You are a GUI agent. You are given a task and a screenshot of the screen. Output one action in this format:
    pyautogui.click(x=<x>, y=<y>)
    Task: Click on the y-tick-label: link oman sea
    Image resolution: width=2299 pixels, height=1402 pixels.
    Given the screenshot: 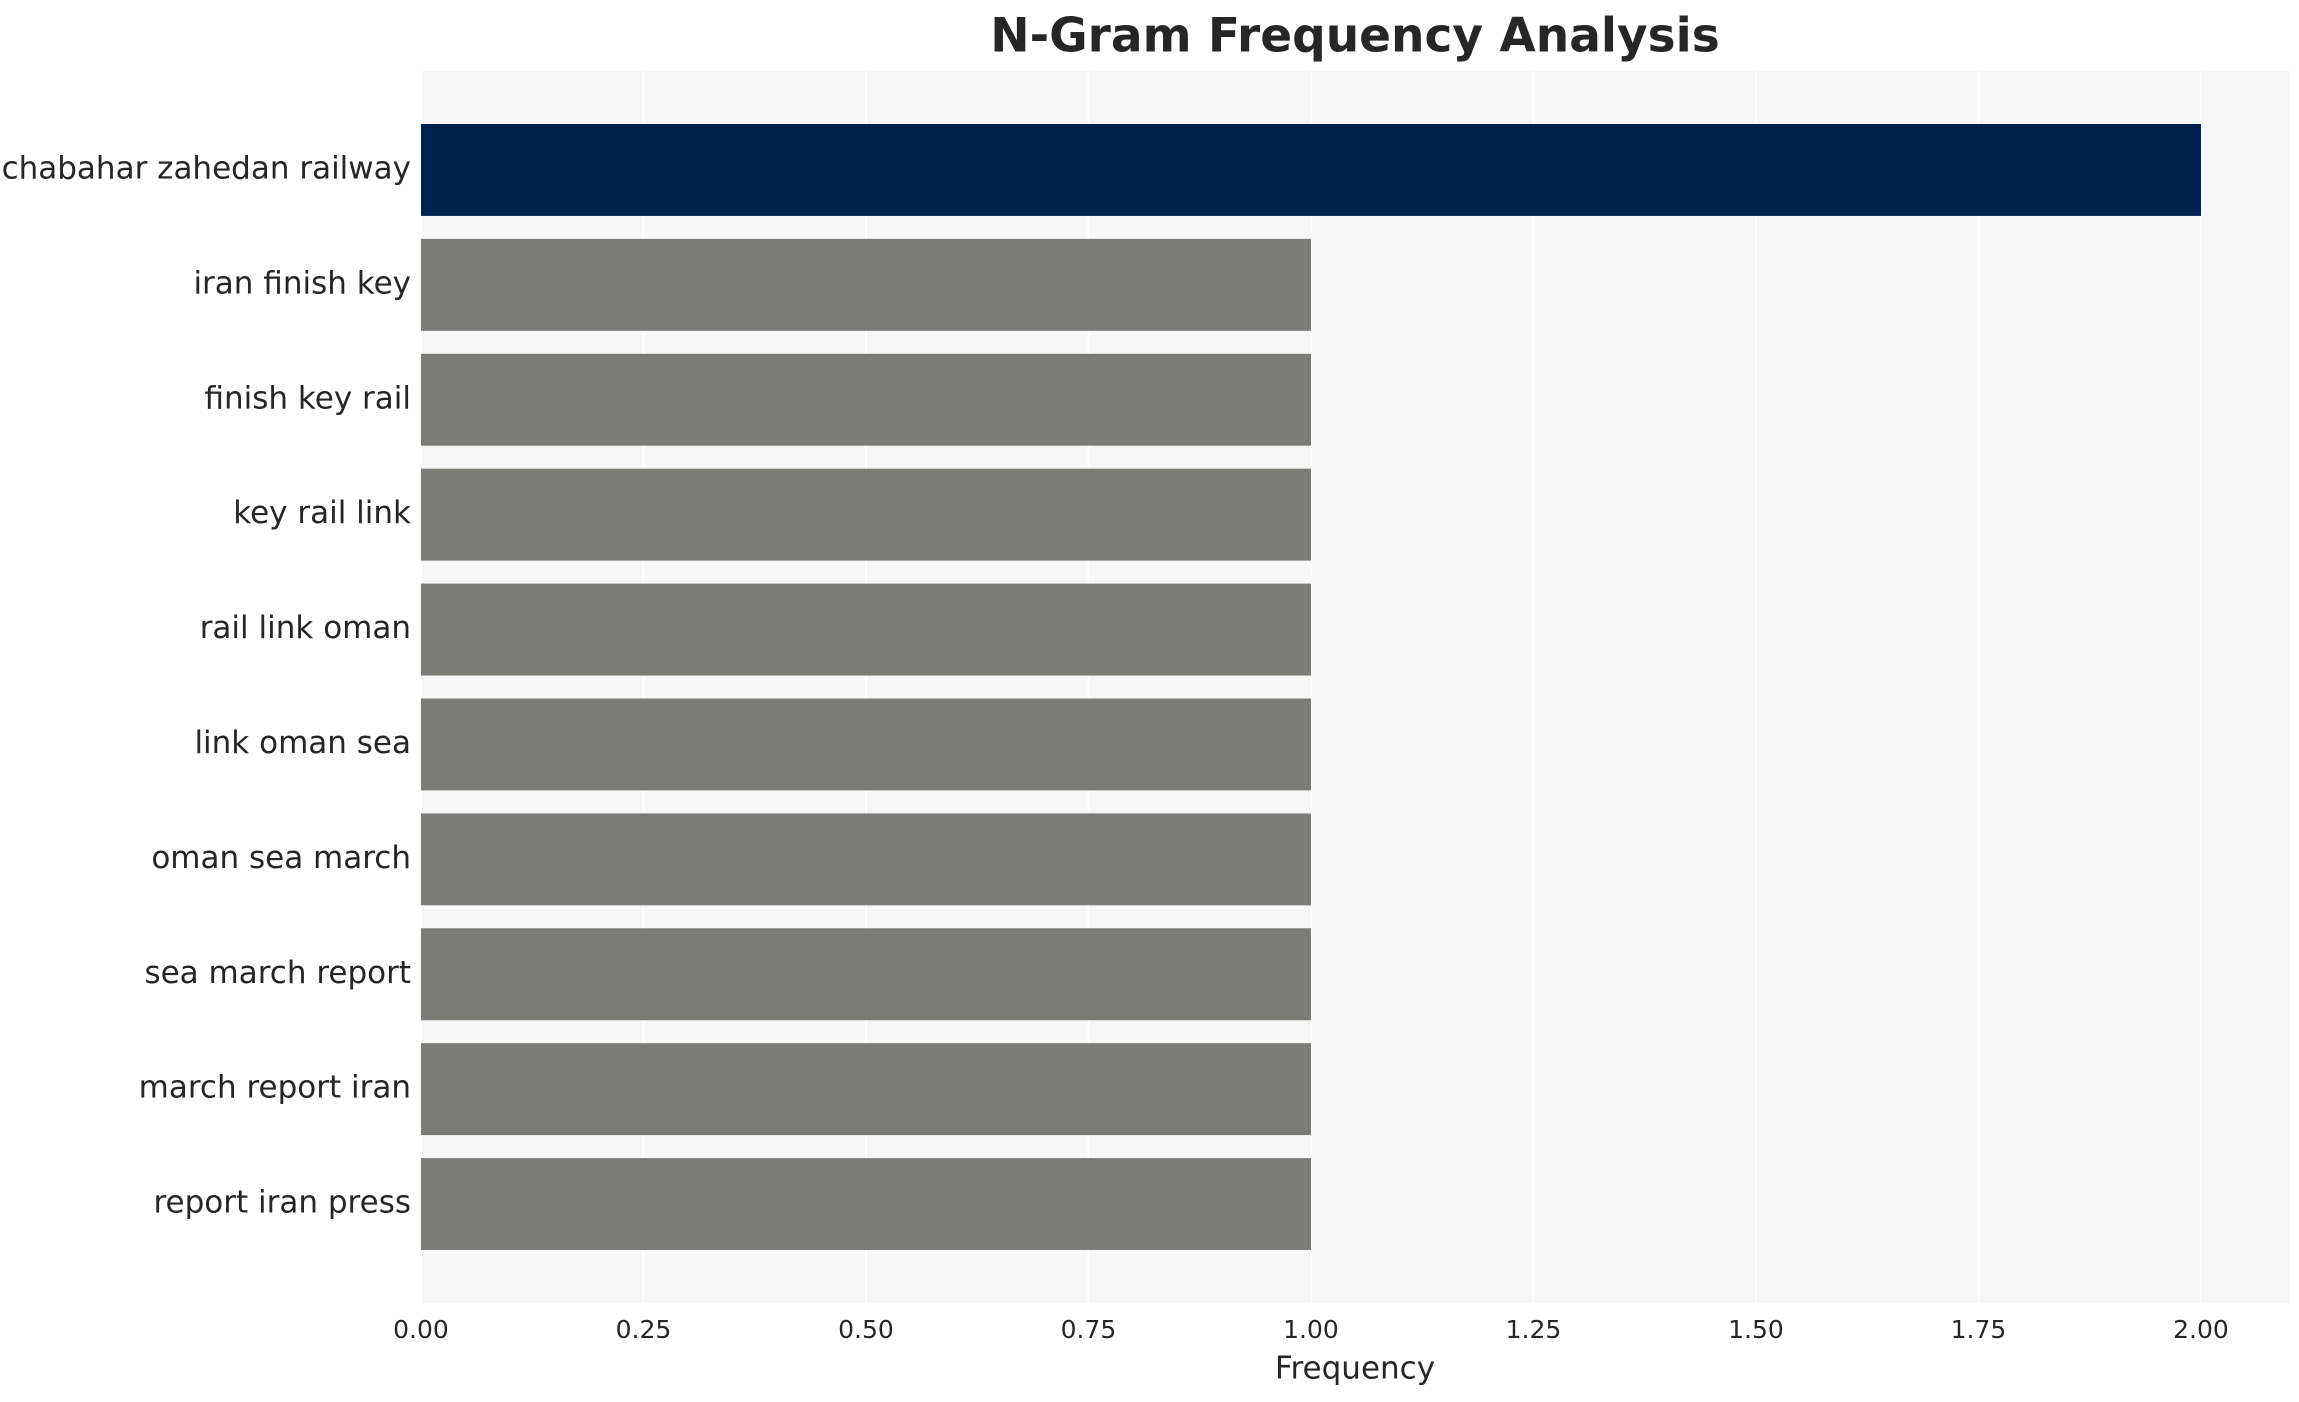 What is the action you would take?
    pyautogui.click(x=302, y=743)
    